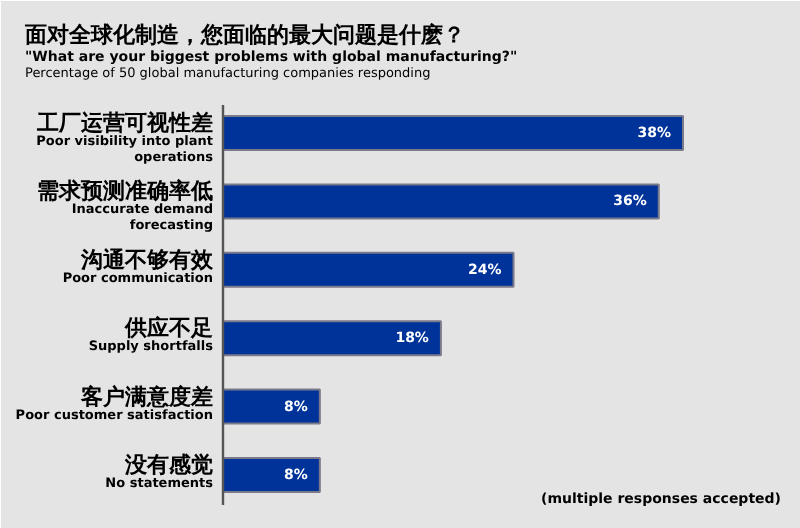 Image resolution: width=800 pixels, height=528 pixels. I want to click on chart-title: 面对全球化制造，您面临的最大问题是什麽？, so click(244, 35).